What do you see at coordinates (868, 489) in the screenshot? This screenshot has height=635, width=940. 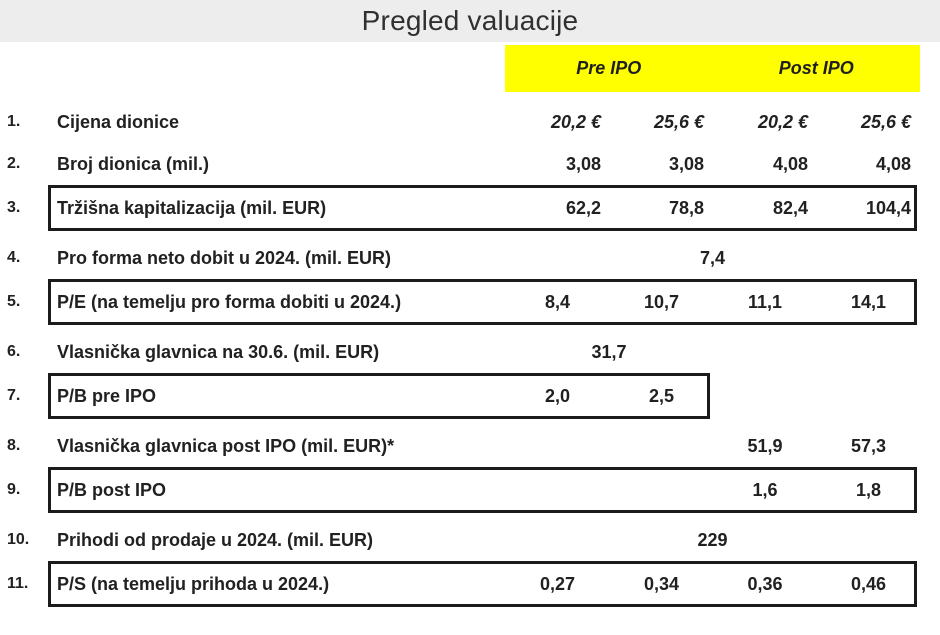 I see `value-cell: 1,8` at bounding box center [868, 489].